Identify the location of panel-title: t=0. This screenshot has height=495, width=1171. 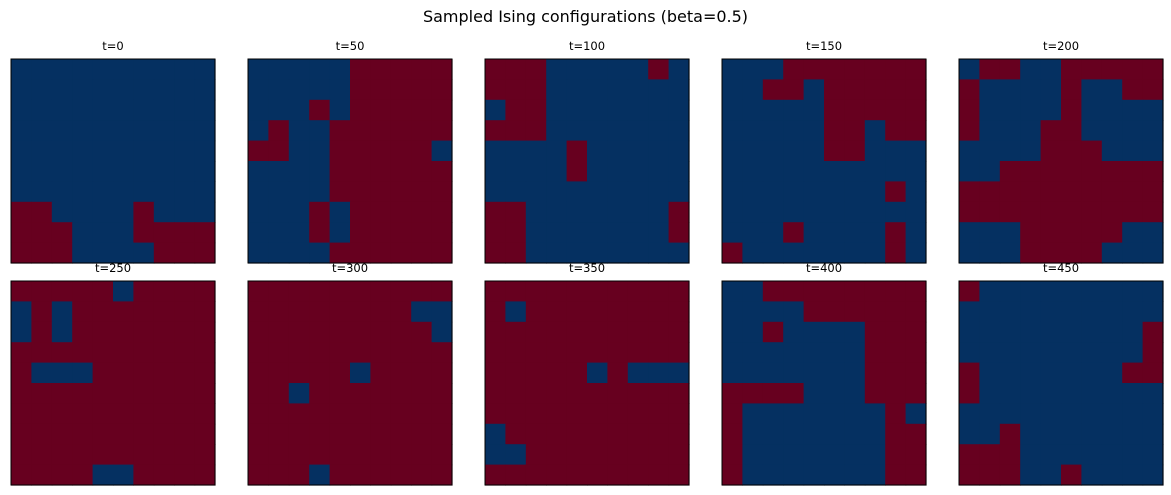
(112, 46).